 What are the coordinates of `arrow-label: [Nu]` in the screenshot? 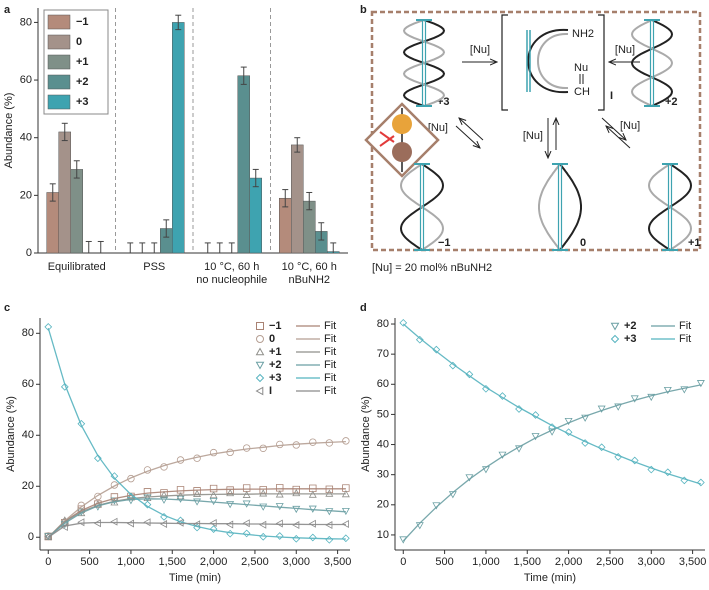 It's located at (438, 128).